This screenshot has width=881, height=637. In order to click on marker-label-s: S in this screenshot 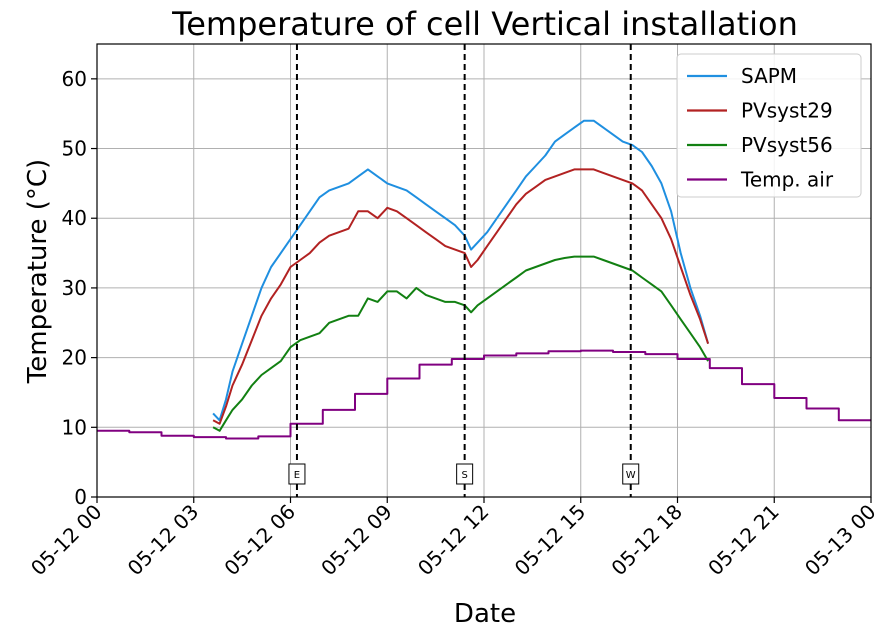, I will do `click(464, 475)`.